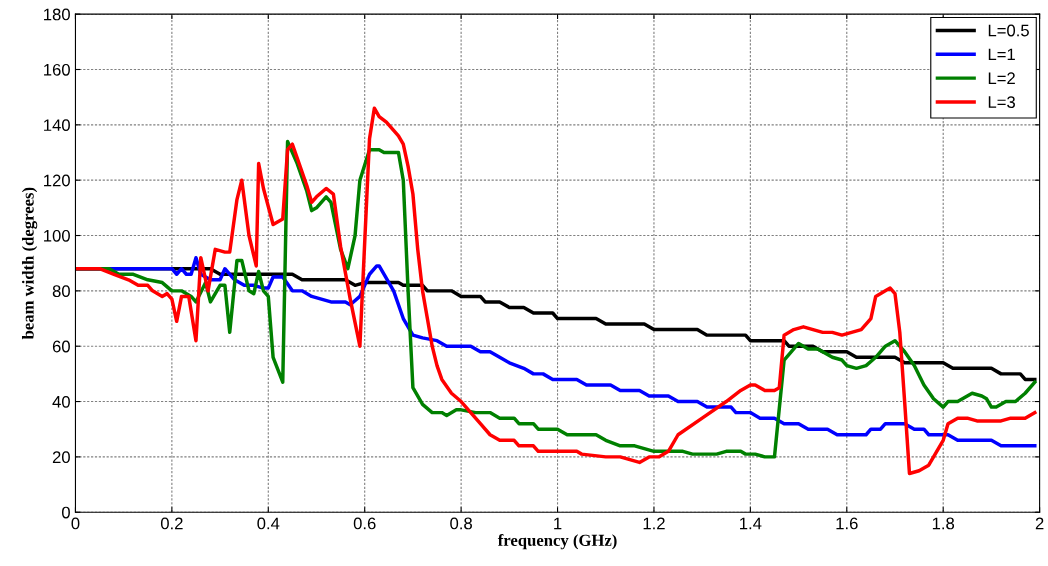 The image size is (1048, 566). I want to click on y-tick-label: 160, so click(57, 69).